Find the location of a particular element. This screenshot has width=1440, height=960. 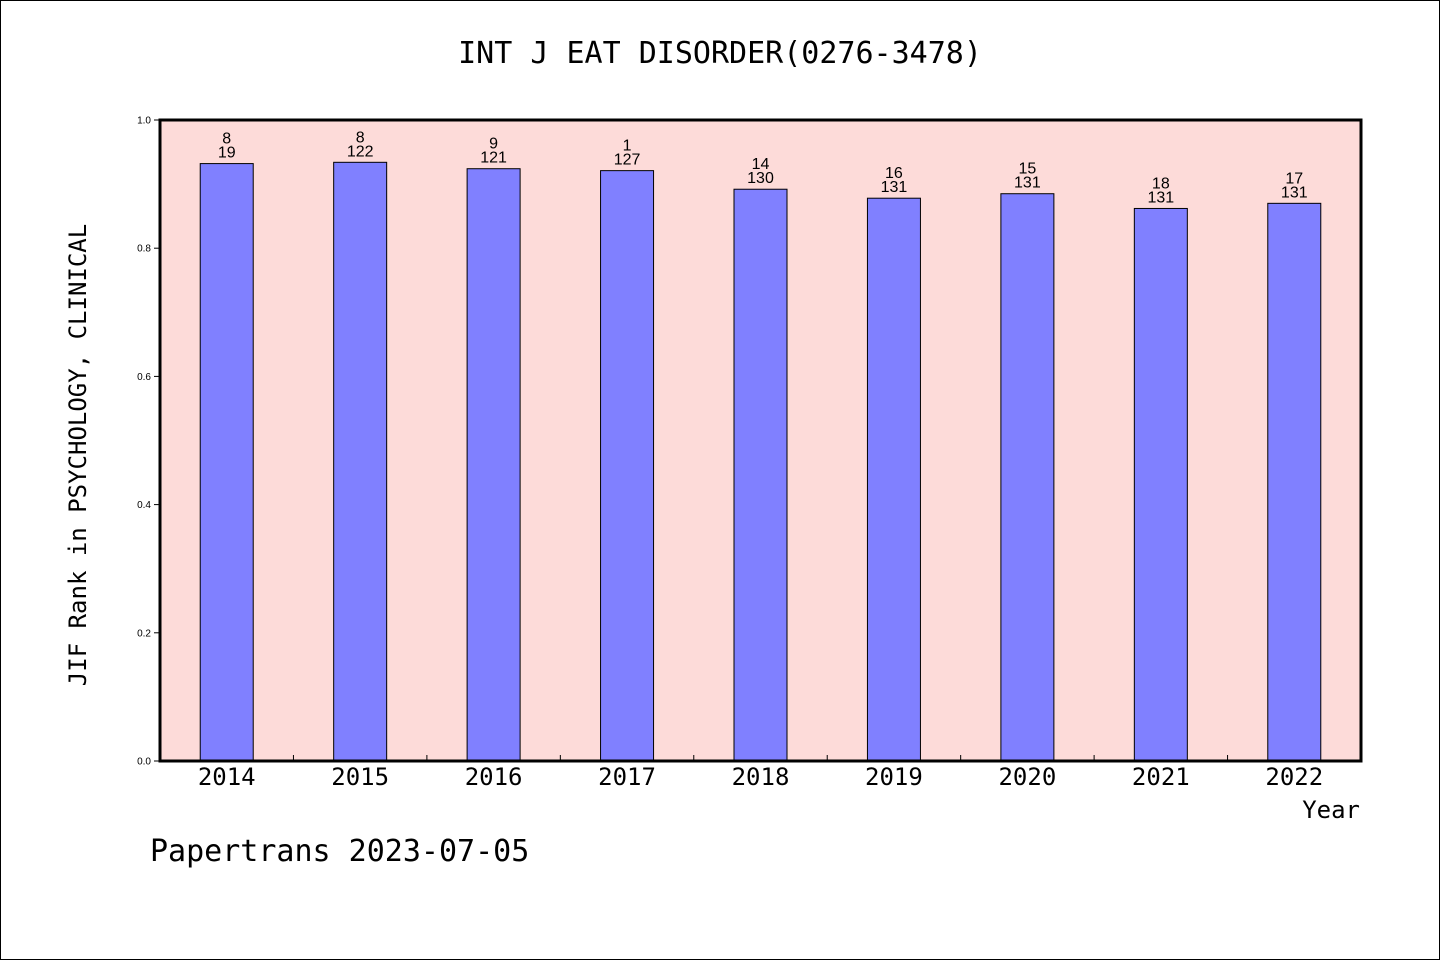

y-tick-label: 0.8 is located at coordinates (144, 249).